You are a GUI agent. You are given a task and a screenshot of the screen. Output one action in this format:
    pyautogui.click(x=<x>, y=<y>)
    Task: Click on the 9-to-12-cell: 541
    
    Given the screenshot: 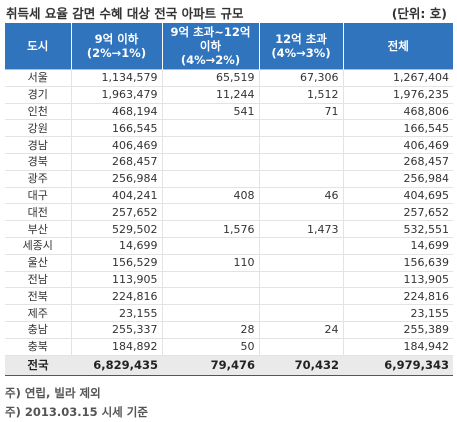 What is the action you would take?
    pyautogui.click(x=211, y=112)
    